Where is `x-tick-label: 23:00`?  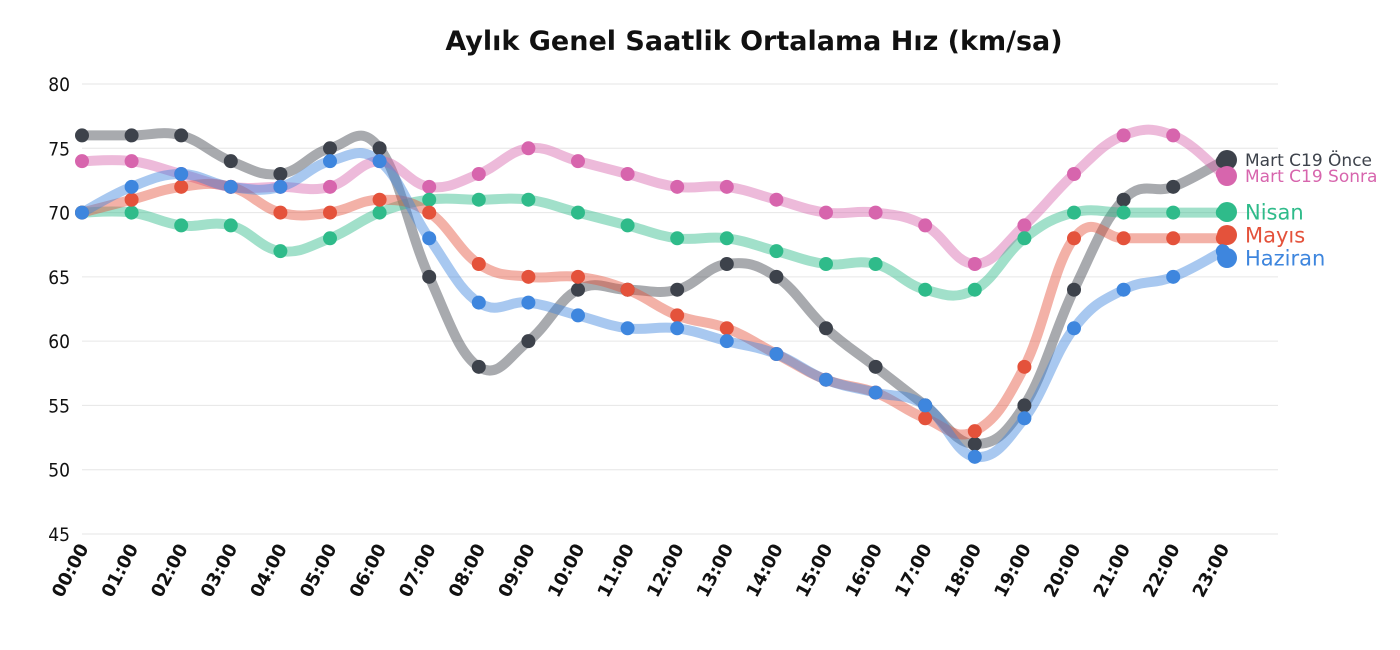 x-tick-label: 23:00 is located at coordinates (1211, 570).